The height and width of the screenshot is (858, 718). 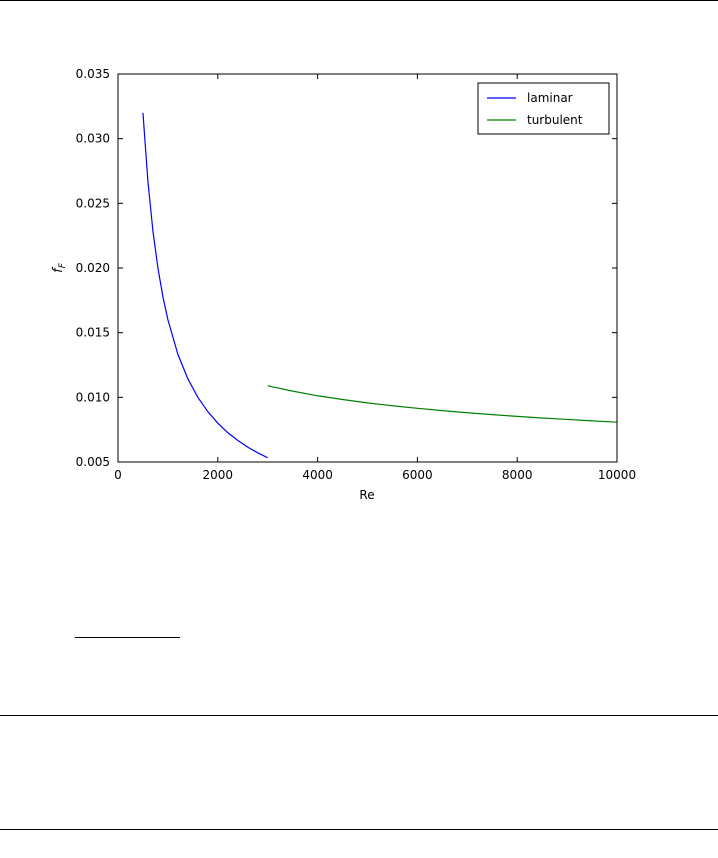 What do you see at coordinates (359, 0) in the screenshot?
I see `top-rule` at bounding box center [359, 0].